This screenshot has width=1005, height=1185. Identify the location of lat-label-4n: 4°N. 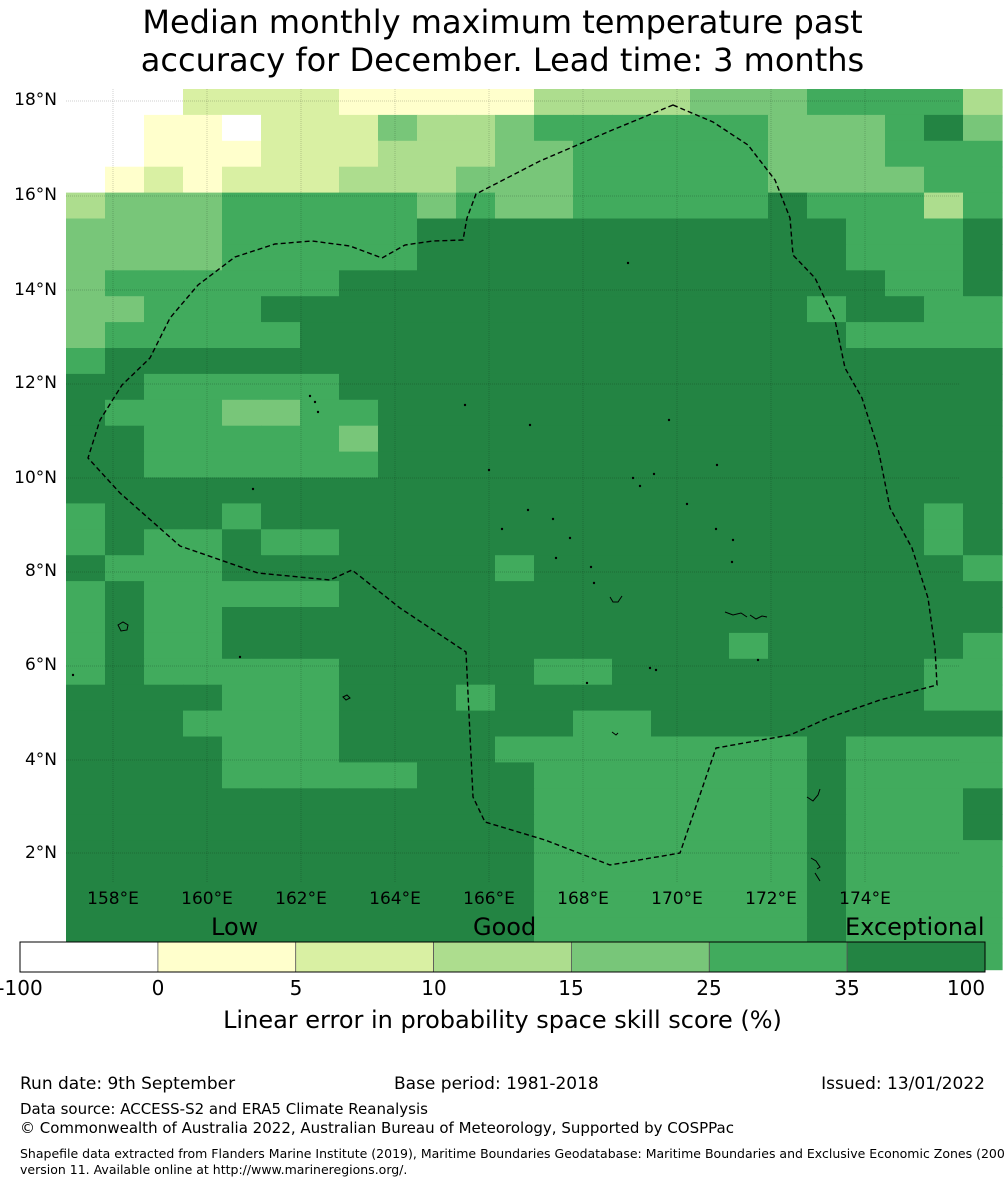
(40, 760).